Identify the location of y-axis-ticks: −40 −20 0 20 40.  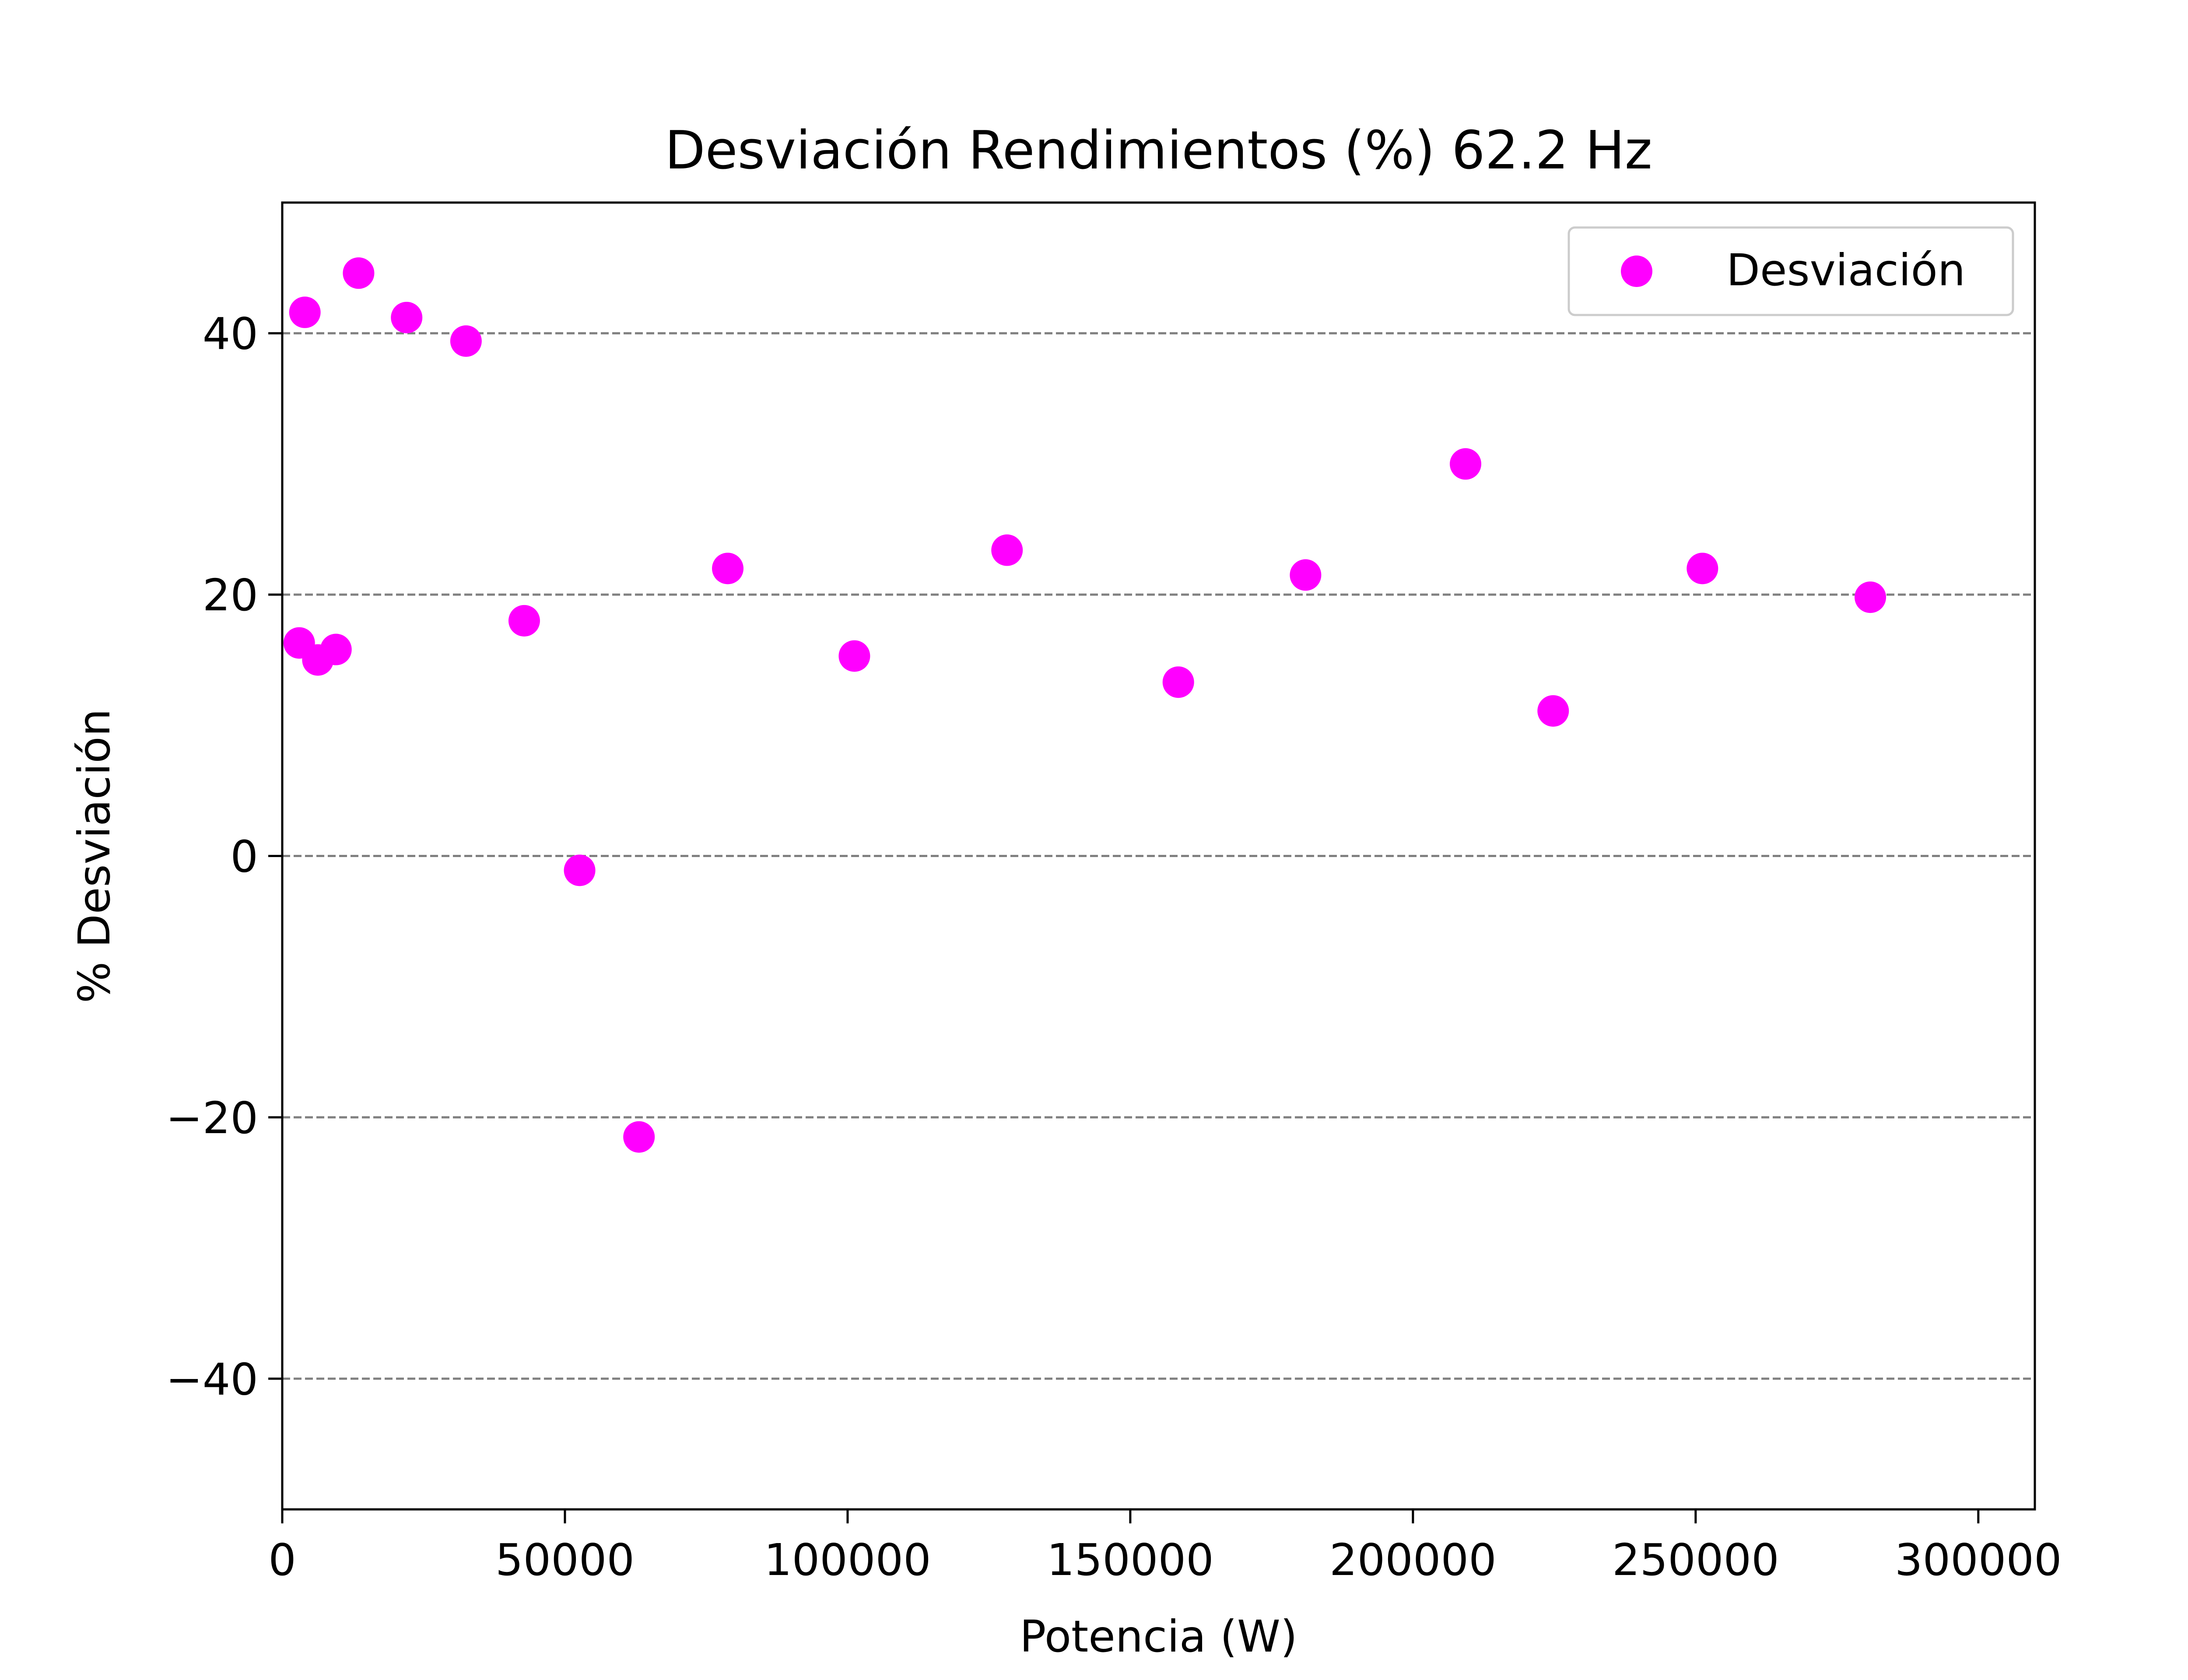
(224, 856).